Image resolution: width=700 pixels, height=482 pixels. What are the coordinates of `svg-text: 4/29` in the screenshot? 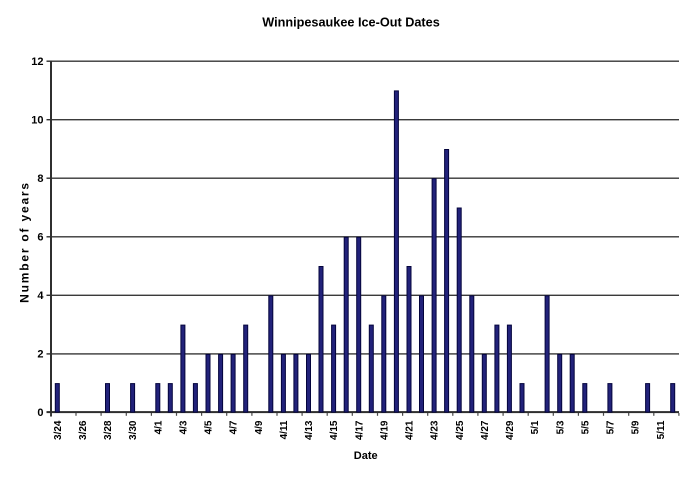 It's located at (510, 430).